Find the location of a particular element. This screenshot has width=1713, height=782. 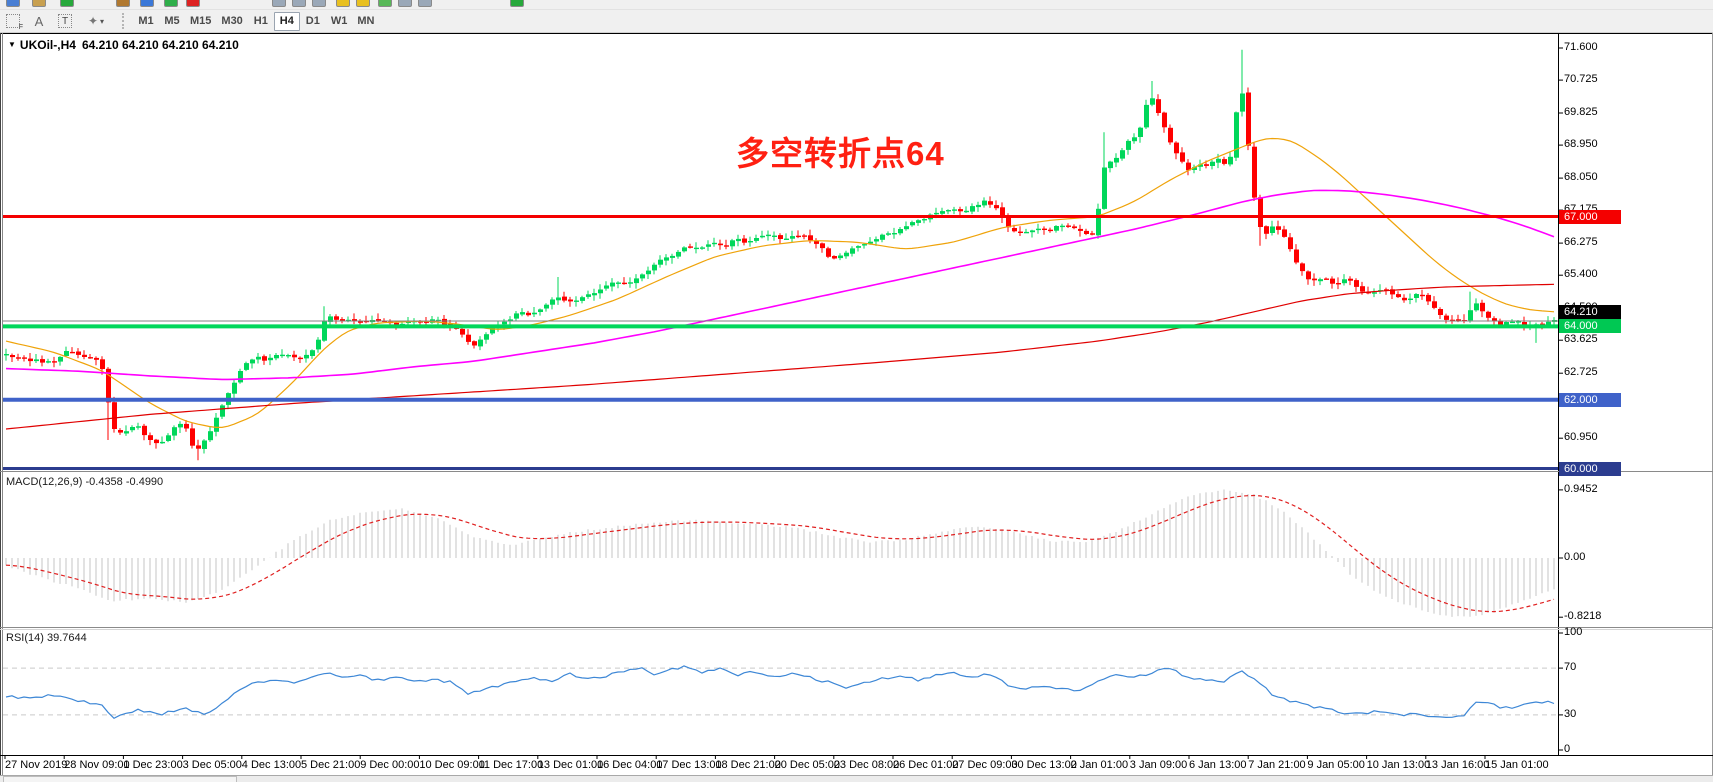

chart-annotation-text: 多空转折点64 is located at coordinates (840, 153).